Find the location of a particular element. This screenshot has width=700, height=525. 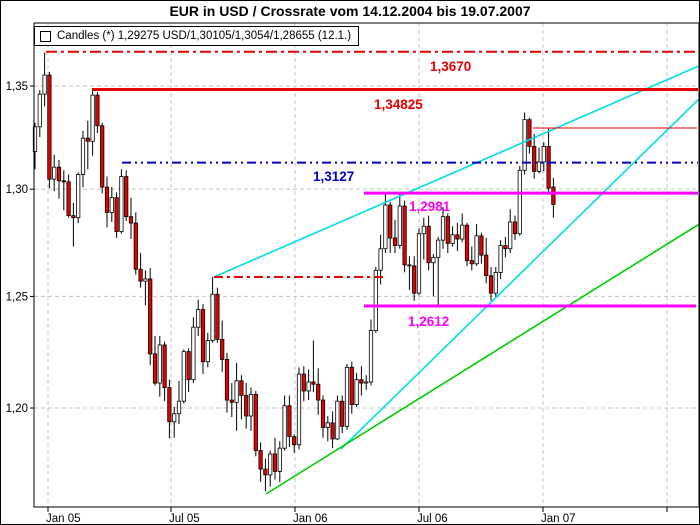

y-axis-label: 1,30 is located at coordinates (17, 190).